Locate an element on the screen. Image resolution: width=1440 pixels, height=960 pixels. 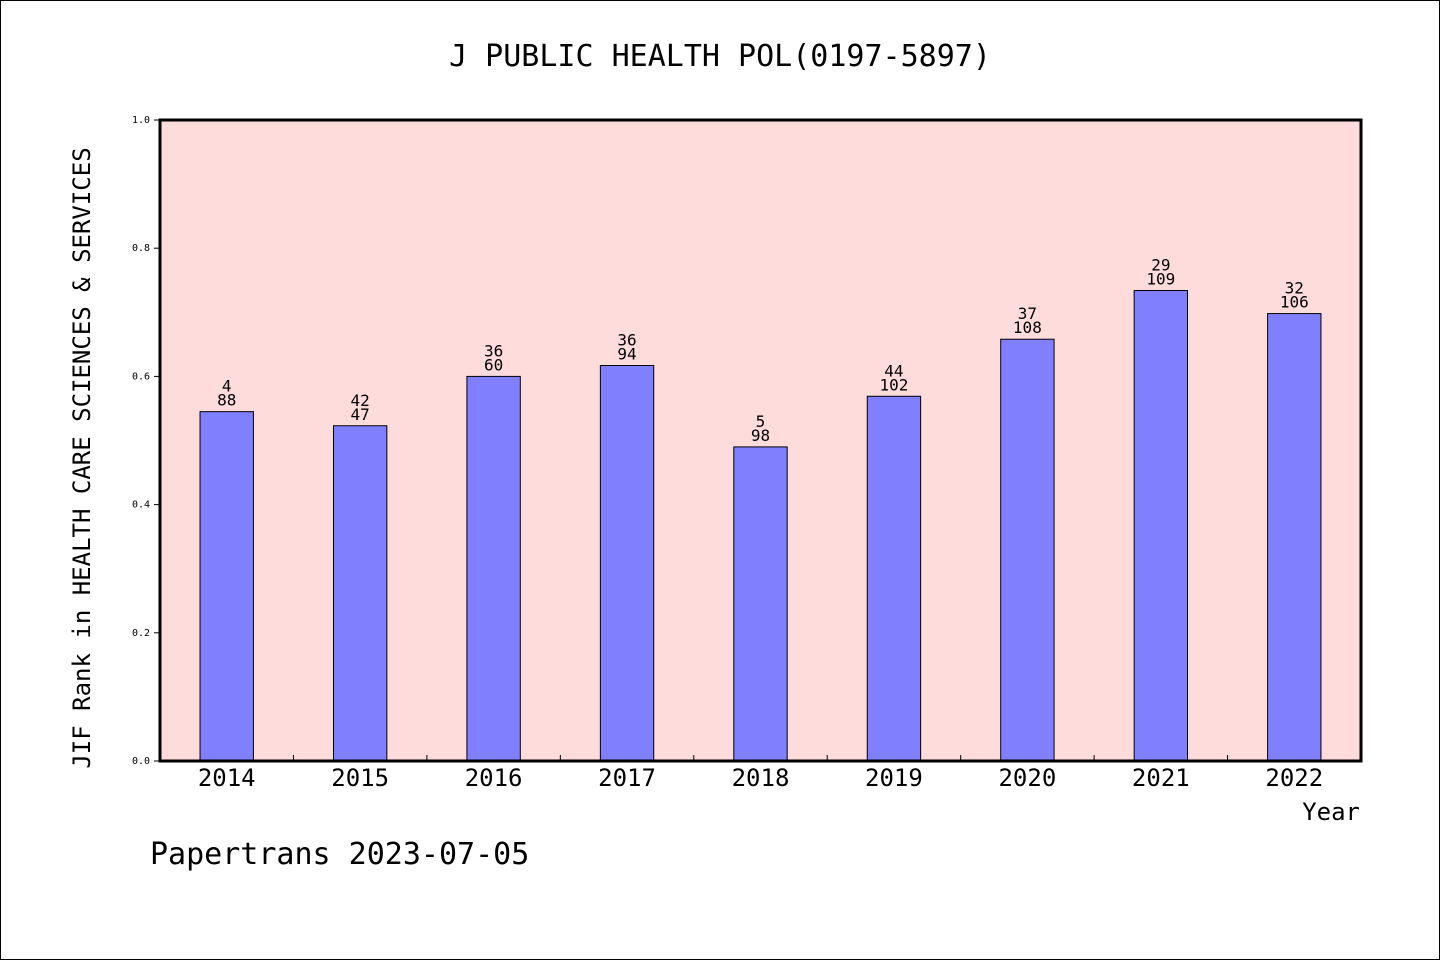
bar-label-total: 98 is located at coordinates (760, 435).